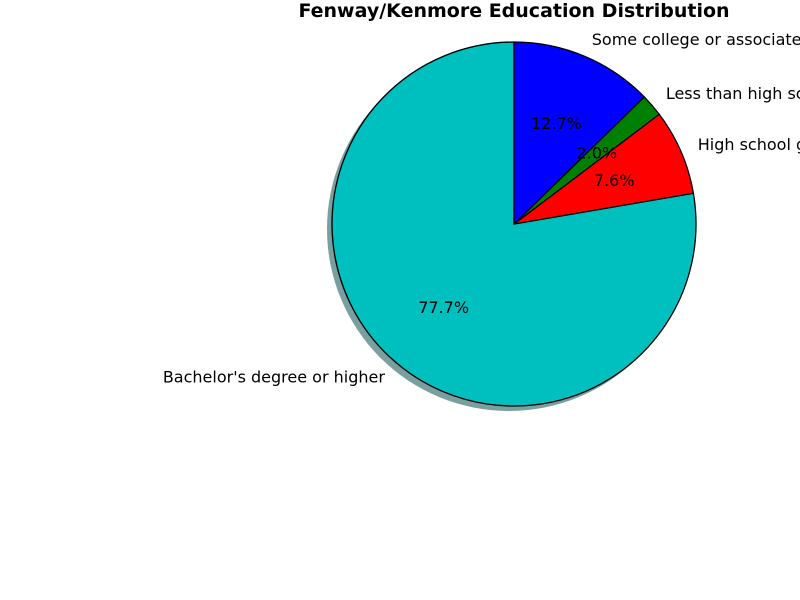  What do you see at coordinates (749, 144) in the screenshot?
I see `pie-category-label-high-school-graduate: High school graduate` at bounding box center [749, 144].